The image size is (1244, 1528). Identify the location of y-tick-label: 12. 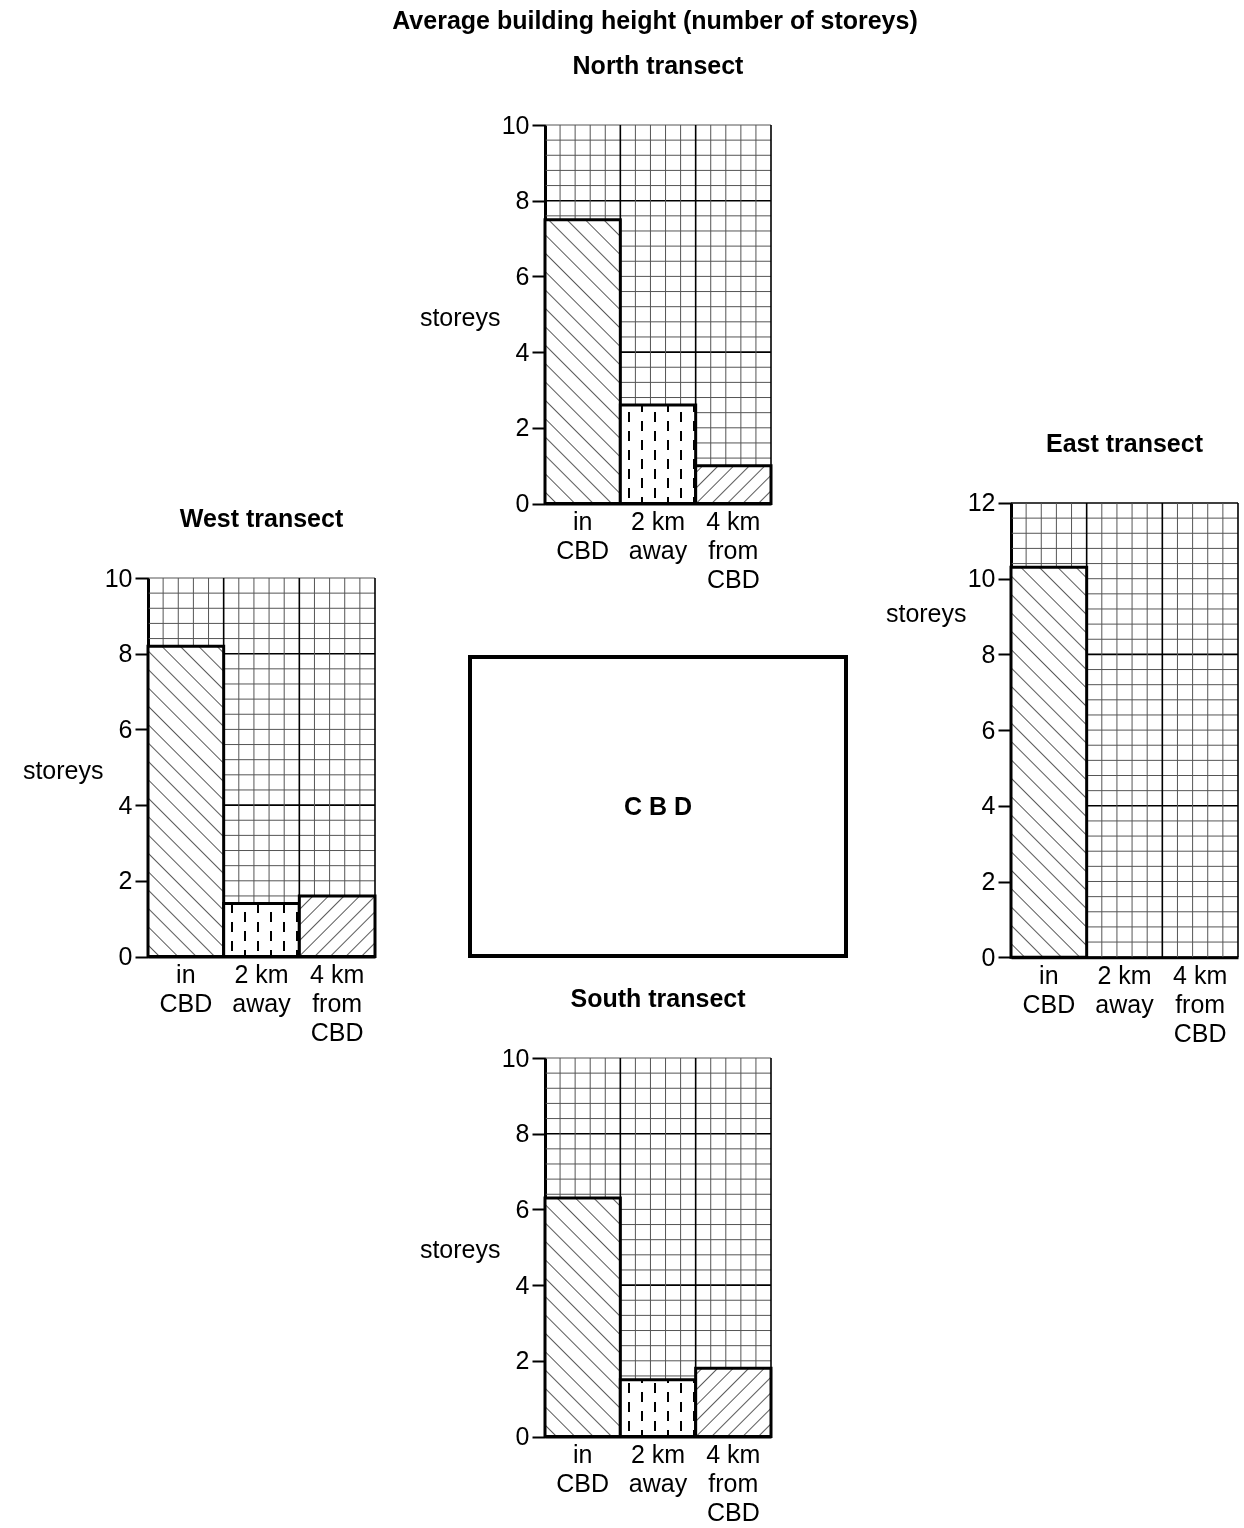
(981, 502).